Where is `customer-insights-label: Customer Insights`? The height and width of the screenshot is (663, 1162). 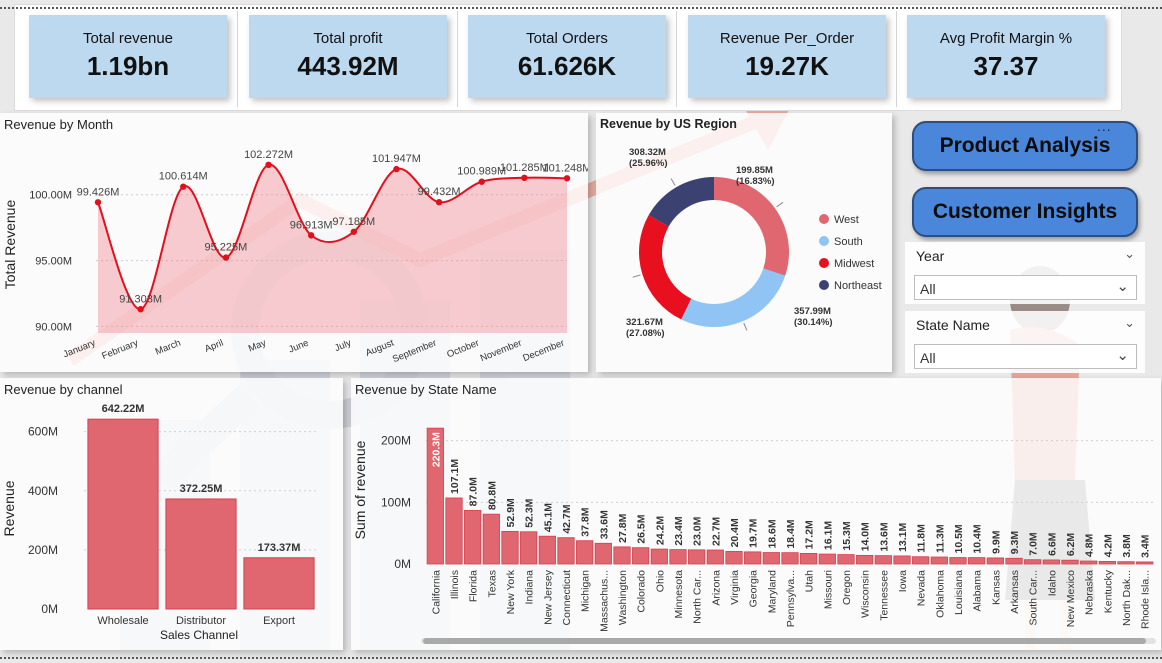 customer-insights-label: Customer Insights is located at coordinates (1025, 211).